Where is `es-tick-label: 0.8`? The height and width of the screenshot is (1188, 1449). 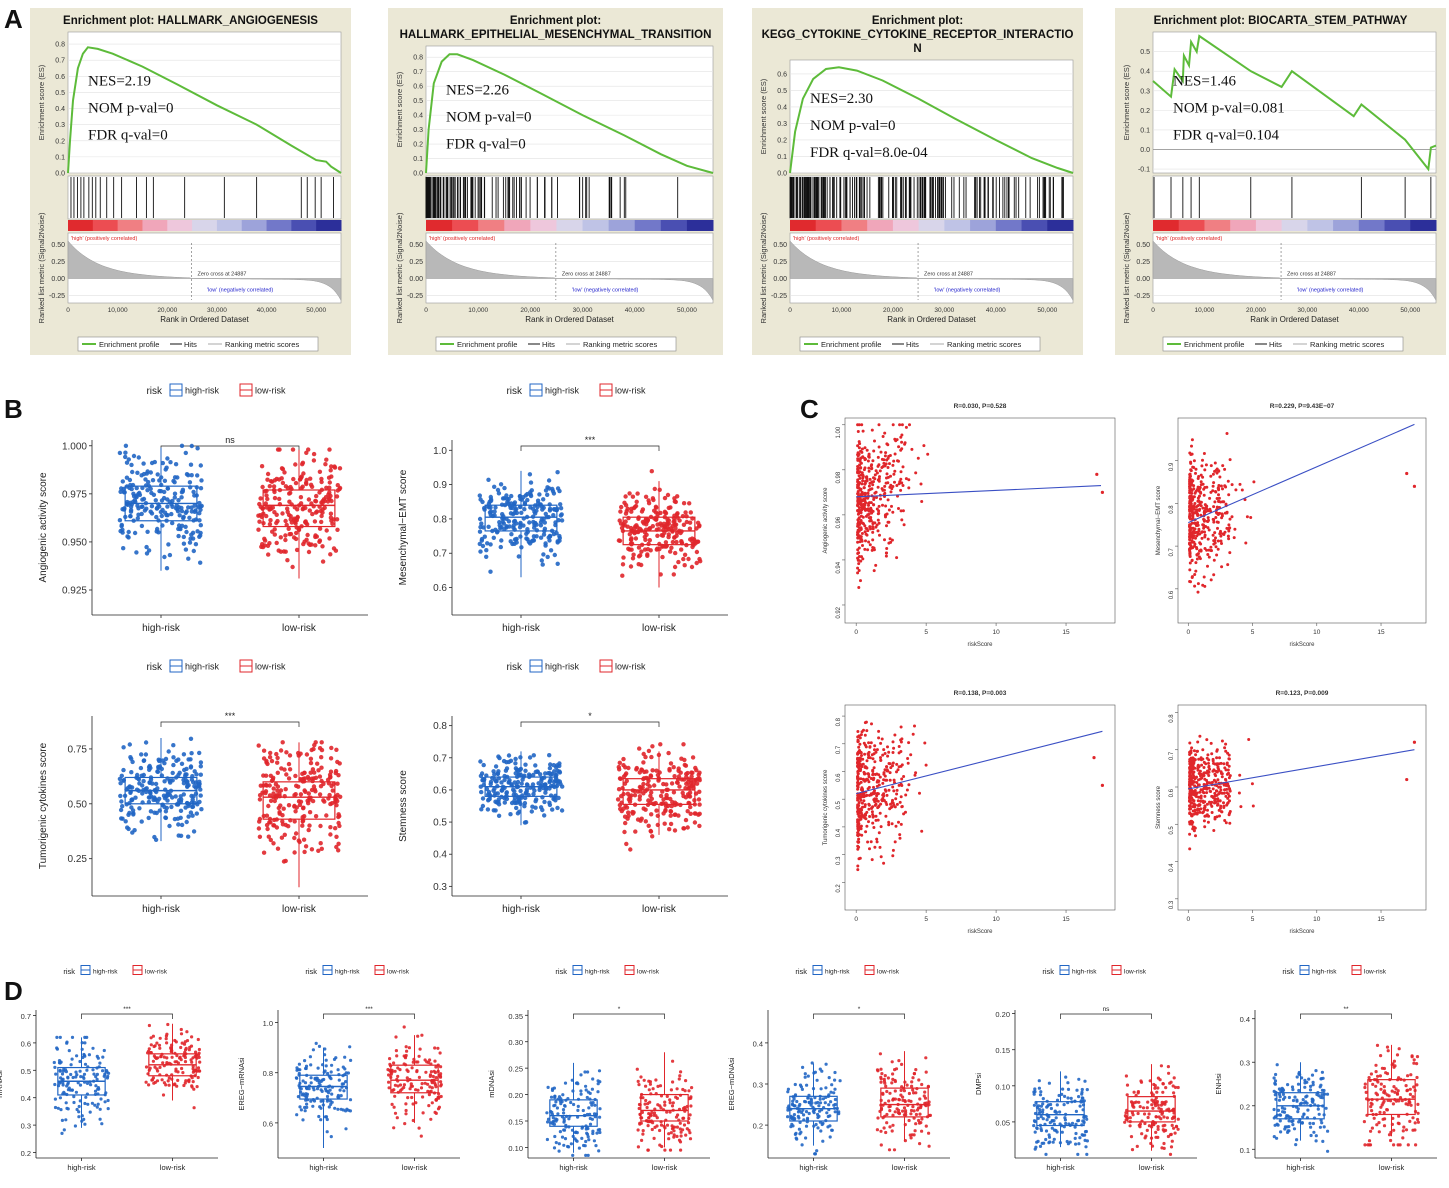 es-tick-label: 0.8 is located at coordinates (60, 45).